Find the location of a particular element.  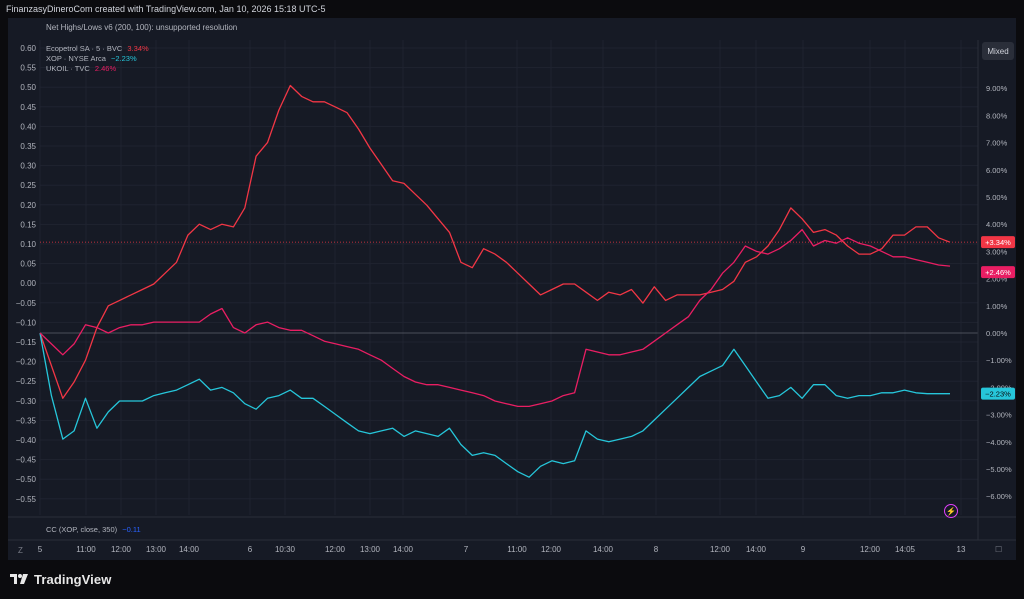

right-tick-label: 5.00% is located at coordinates (997, 197).